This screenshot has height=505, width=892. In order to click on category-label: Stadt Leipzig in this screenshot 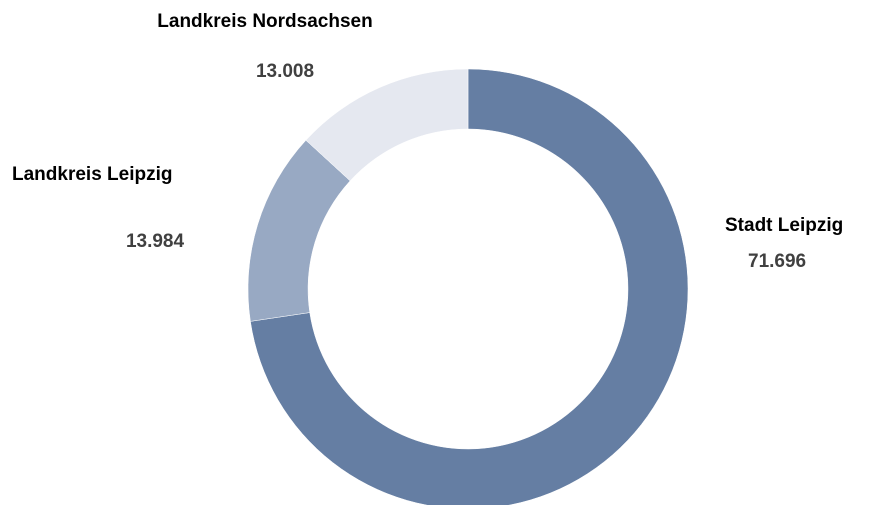, I will do `click(784, 225)`.